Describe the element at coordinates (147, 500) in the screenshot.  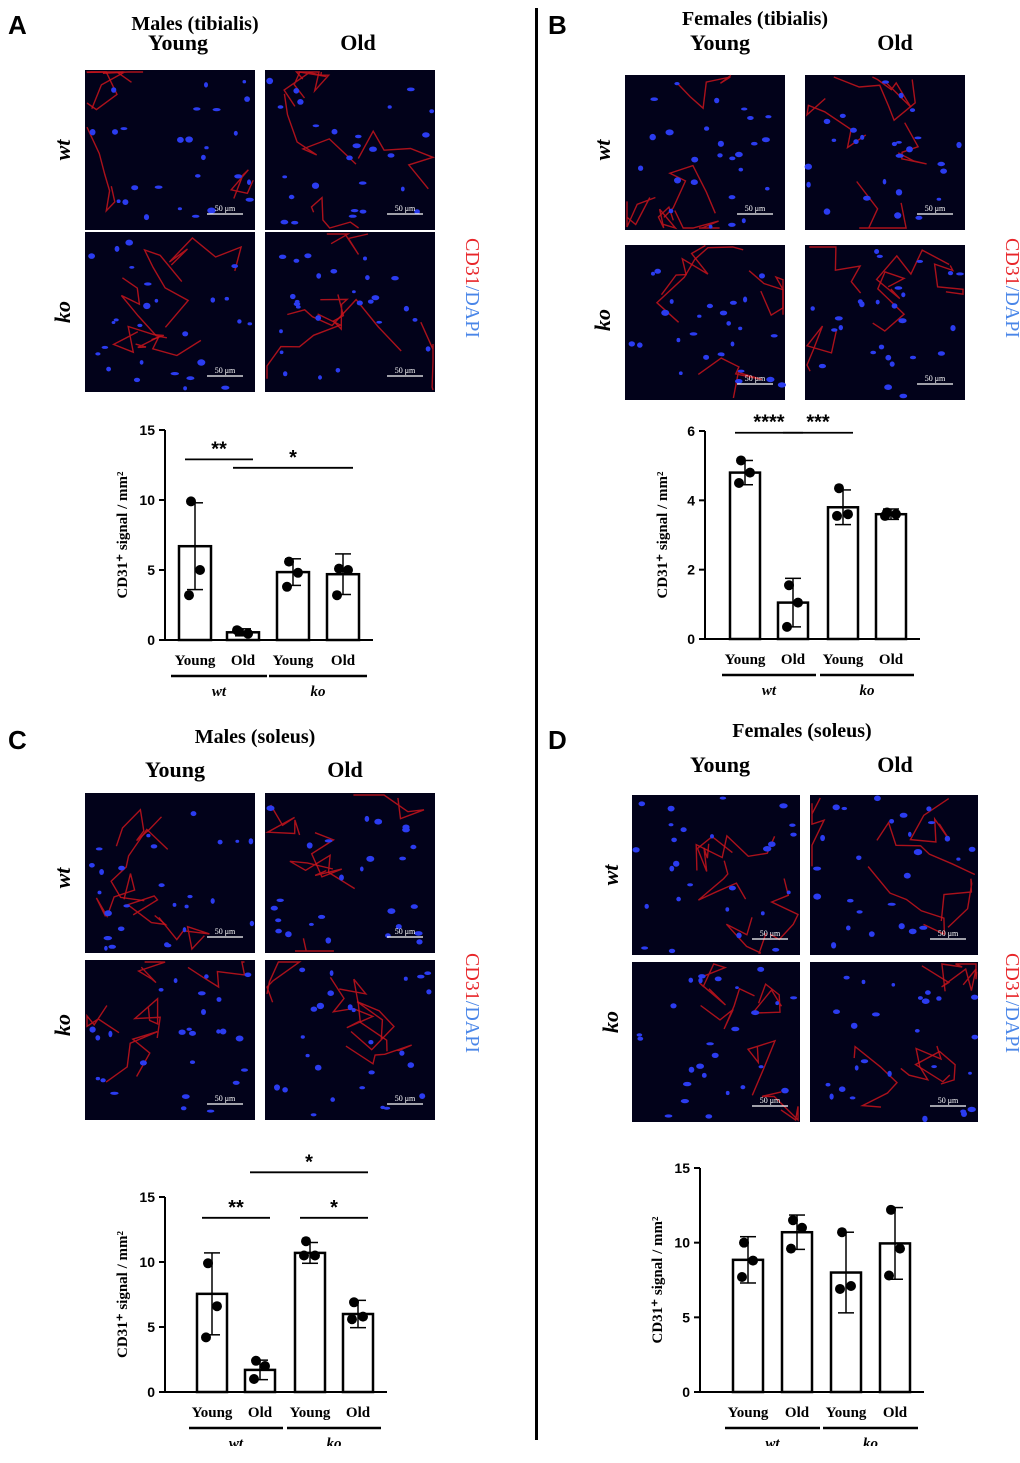
I see `y-tick-label: 10` at that location.